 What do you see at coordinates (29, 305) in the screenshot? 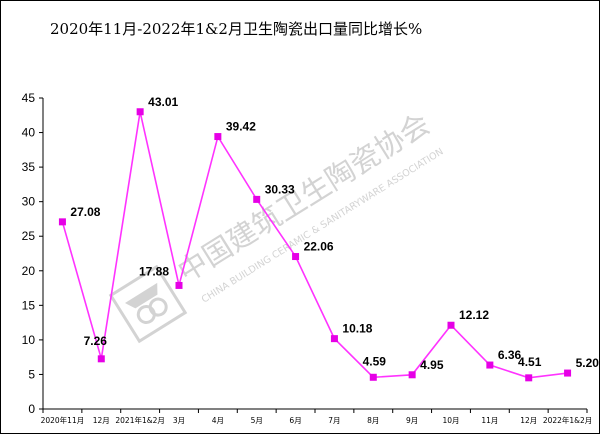
I see `y-tick-label: 15` at bounding box center [29, 305].